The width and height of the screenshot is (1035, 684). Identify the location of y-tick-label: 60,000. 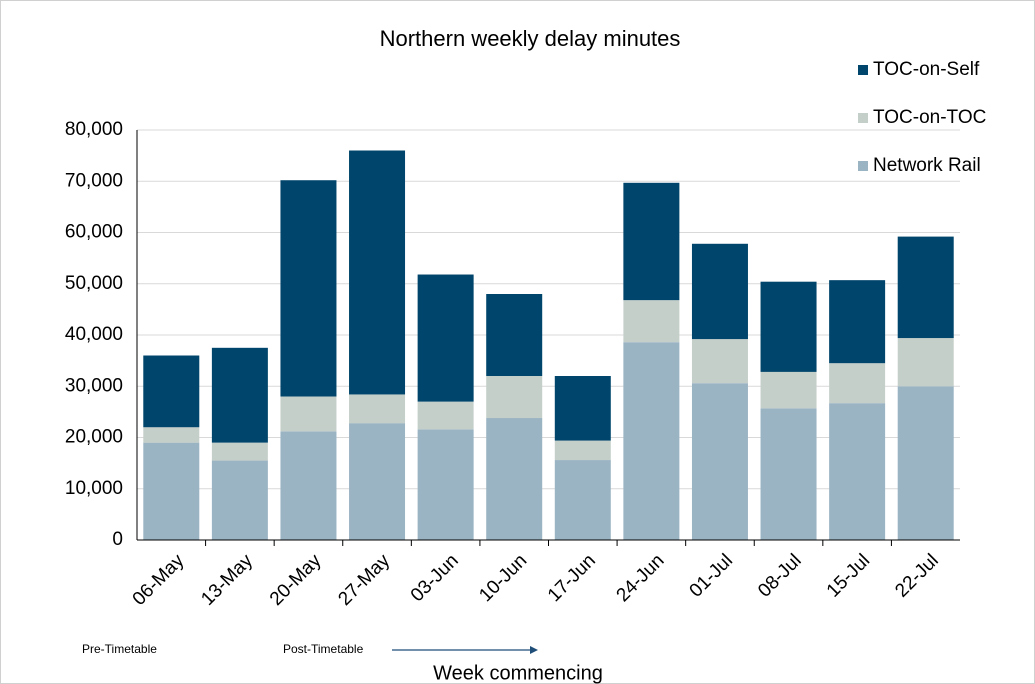
(94, 232).